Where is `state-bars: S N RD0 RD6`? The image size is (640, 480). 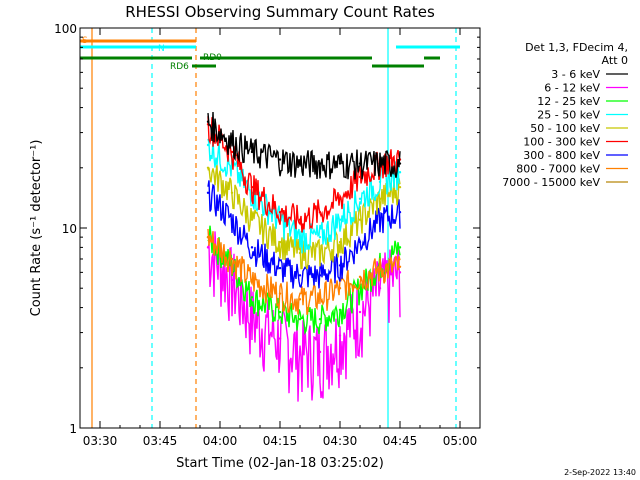 state-bars: S N RD0 RD6 is located at coordinates (270, 54).